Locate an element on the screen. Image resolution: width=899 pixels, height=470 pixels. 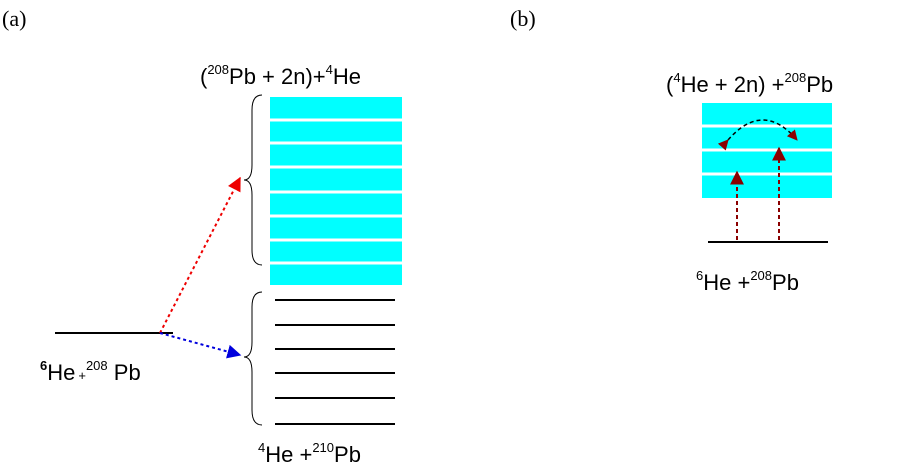
panel-label: (a) is located at coordinates (14, 18).